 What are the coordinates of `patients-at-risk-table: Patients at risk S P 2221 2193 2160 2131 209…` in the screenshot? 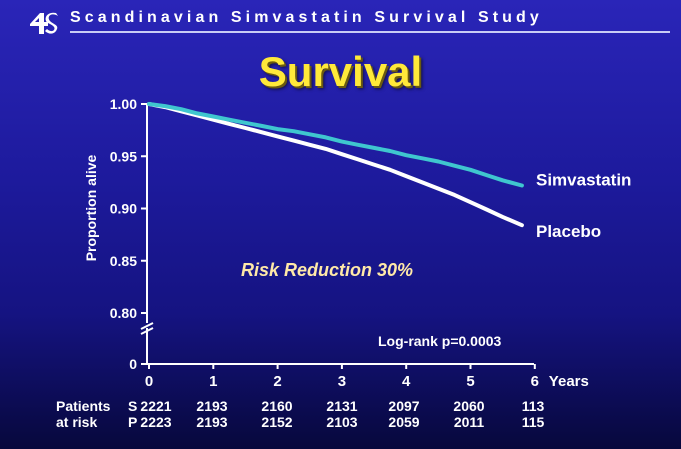 It's located at (340, 416).